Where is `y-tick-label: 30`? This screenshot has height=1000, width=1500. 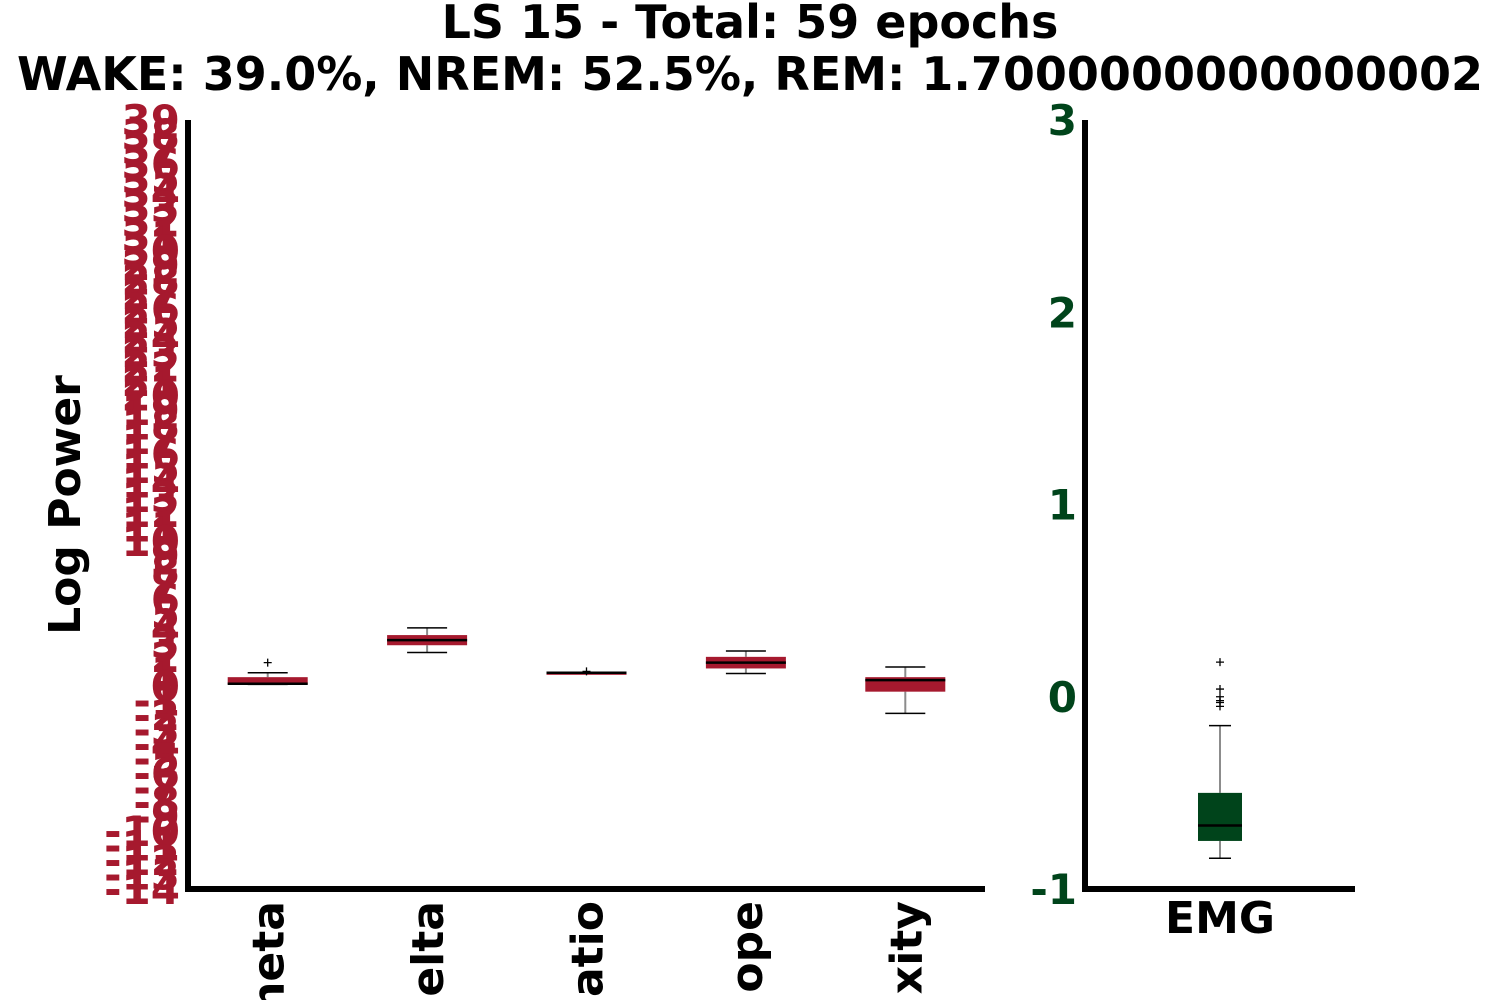
y-tick-label: 30 is located at coordinates (151, 251).